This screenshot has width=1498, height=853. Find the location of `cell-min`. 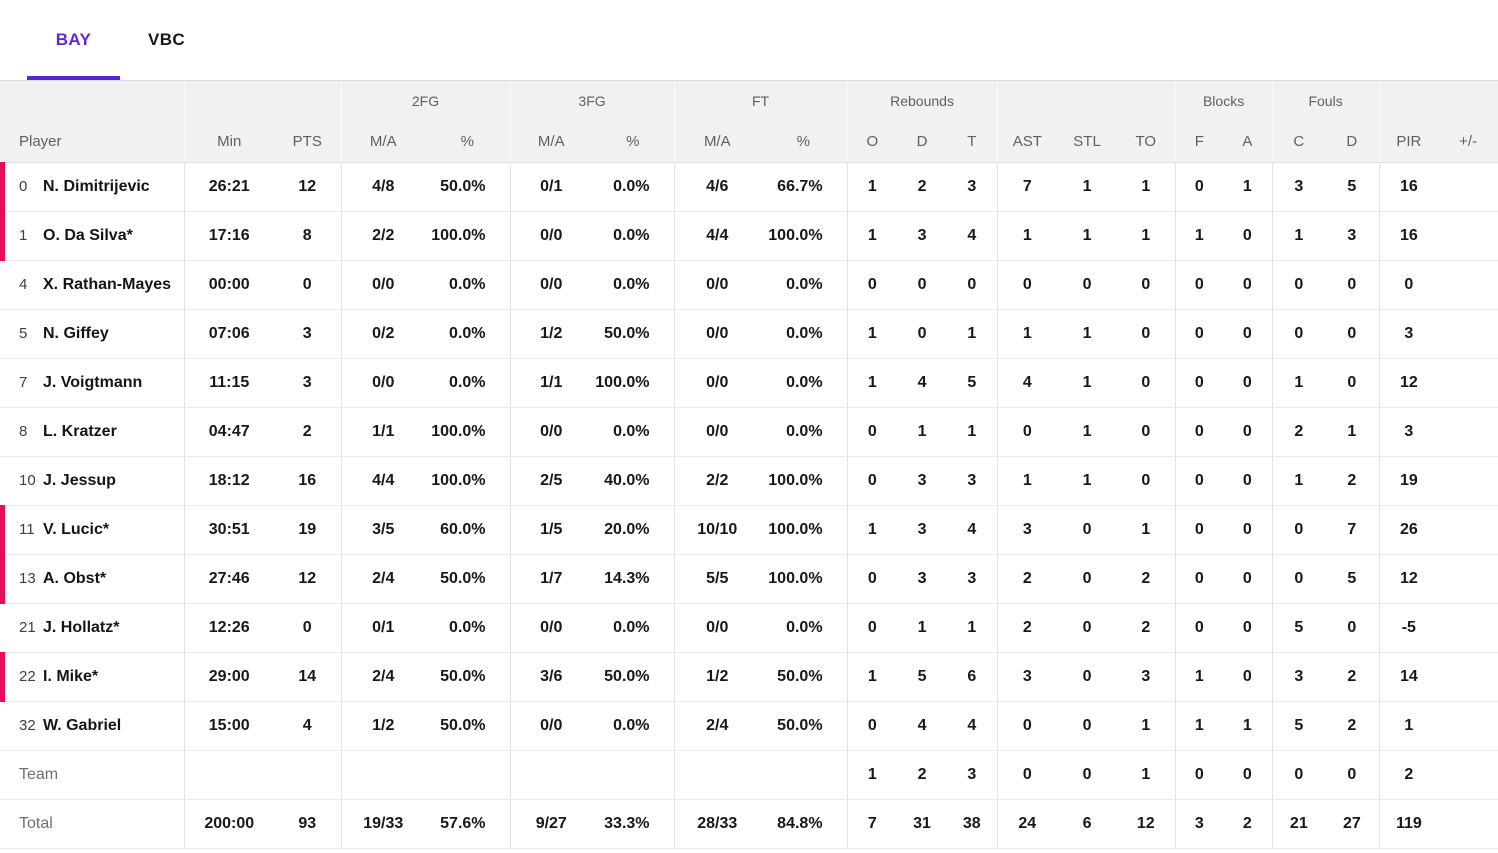

cell-min is located at coordinates (228, 775).